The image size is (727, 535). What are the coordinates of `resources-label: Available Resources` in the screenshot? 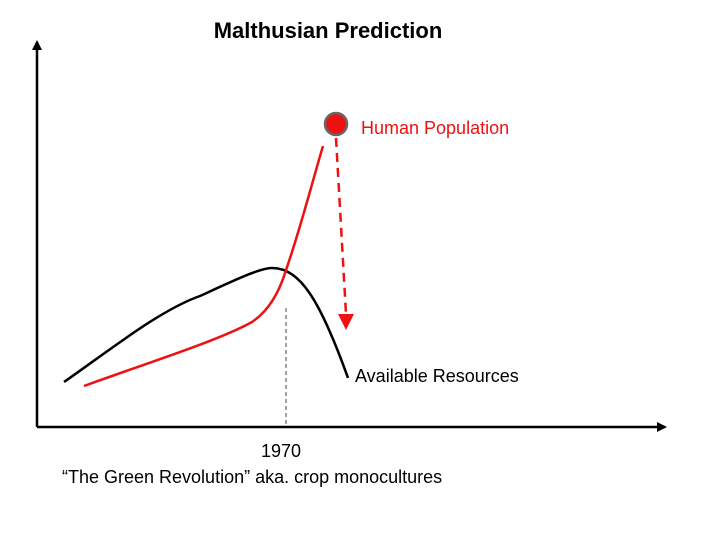 It's located at (437, 376).